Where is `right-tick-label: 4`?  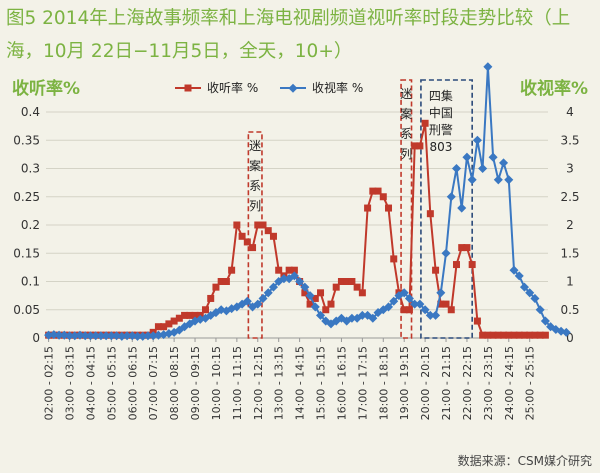
right-tick-label: 4 is located at coordinates (570, 112).